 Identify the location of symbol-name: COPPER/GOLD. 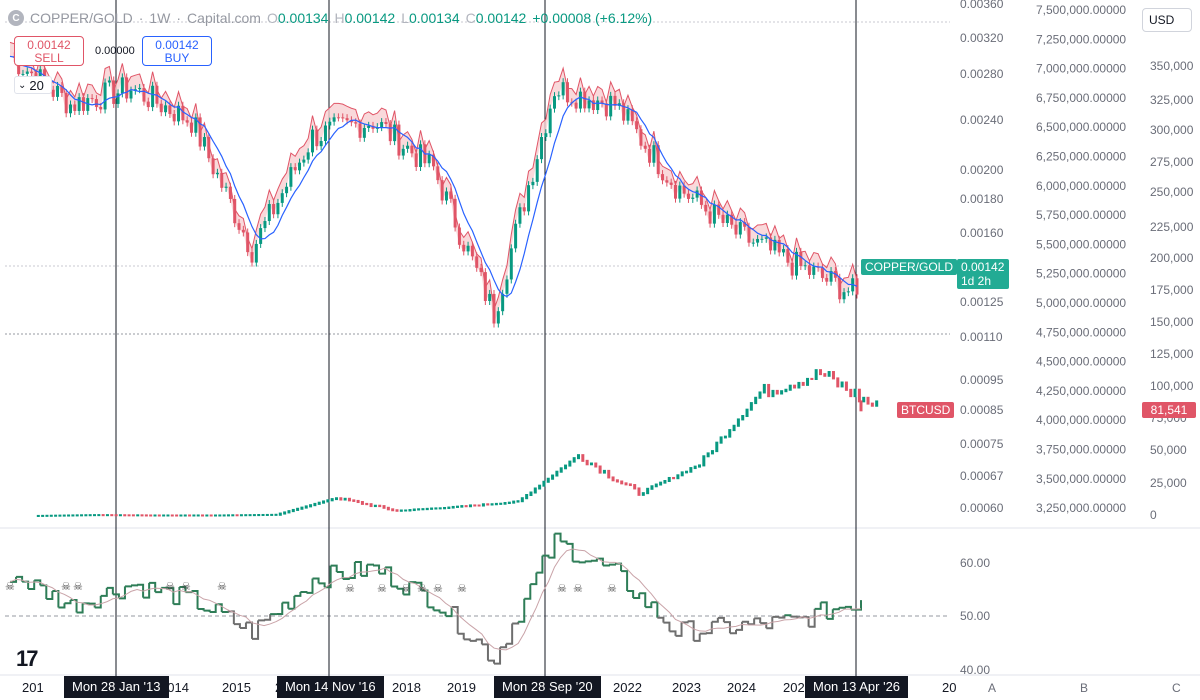
(81, 18).